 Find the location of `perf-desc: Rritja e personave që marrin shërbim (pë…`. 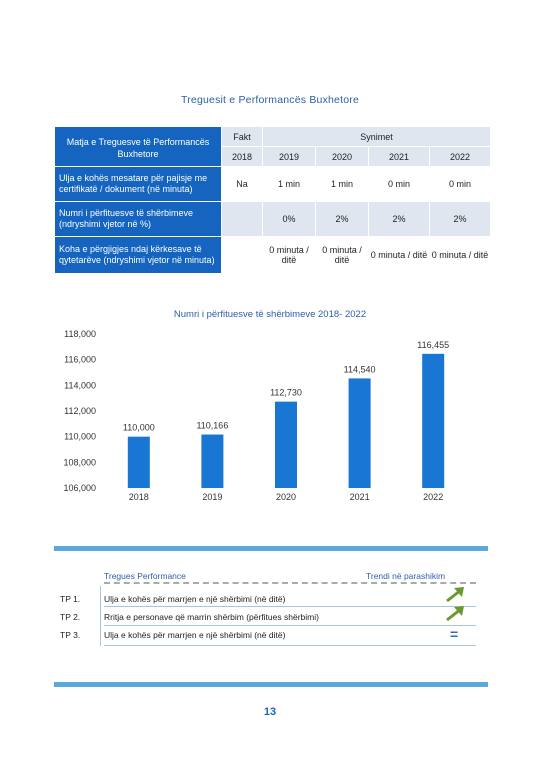

perf-desc: Rritja e personave që marrin shërbim (pë… is located at coordinates (211, 617).